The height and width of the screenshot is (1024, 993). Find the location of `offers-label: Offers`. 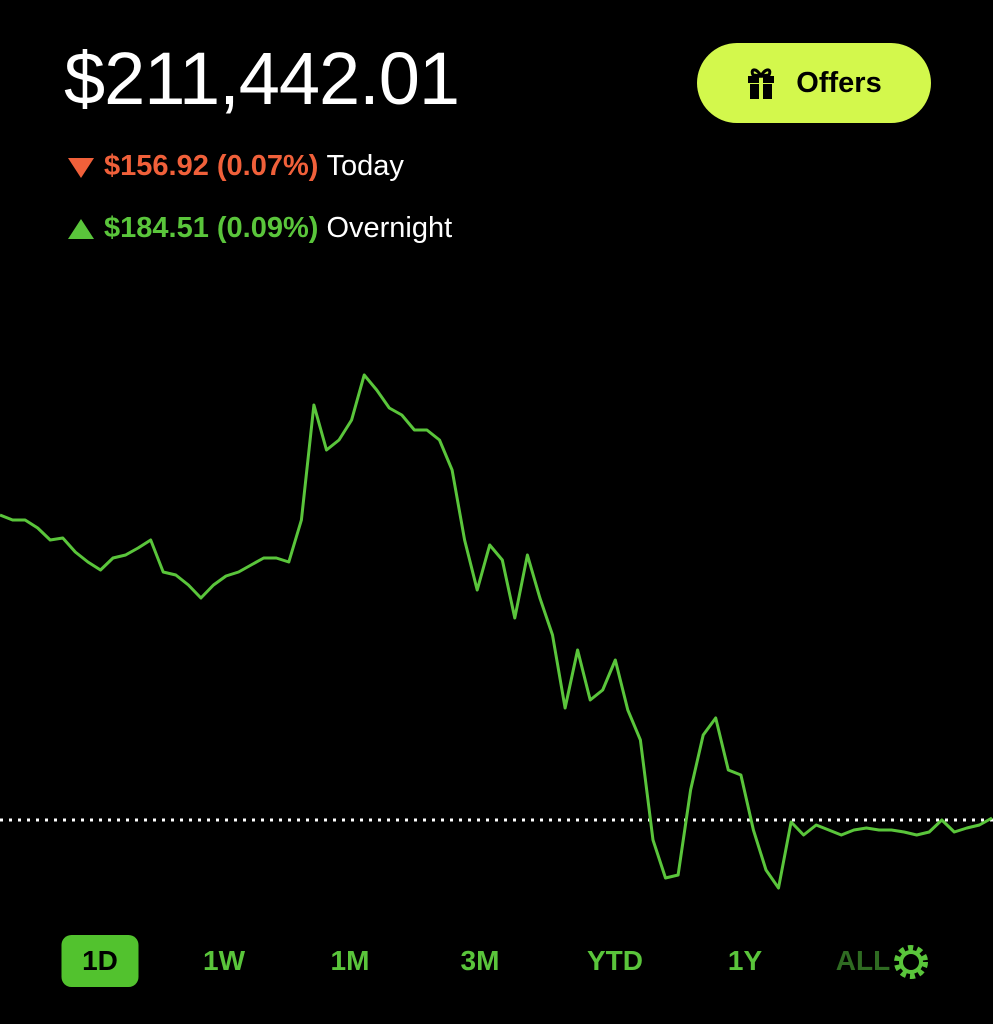

offers-label: Offers is located at coordinates (839, 82).